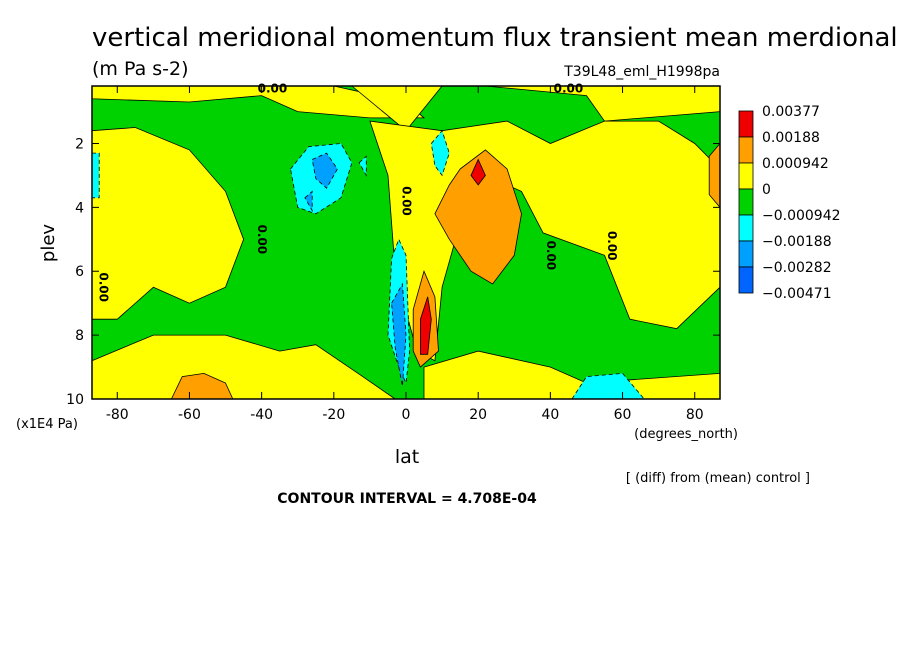 The width and height of the screenshot is (904, 654). I want to click on legend-label: 0.00377, so click(791, 112).